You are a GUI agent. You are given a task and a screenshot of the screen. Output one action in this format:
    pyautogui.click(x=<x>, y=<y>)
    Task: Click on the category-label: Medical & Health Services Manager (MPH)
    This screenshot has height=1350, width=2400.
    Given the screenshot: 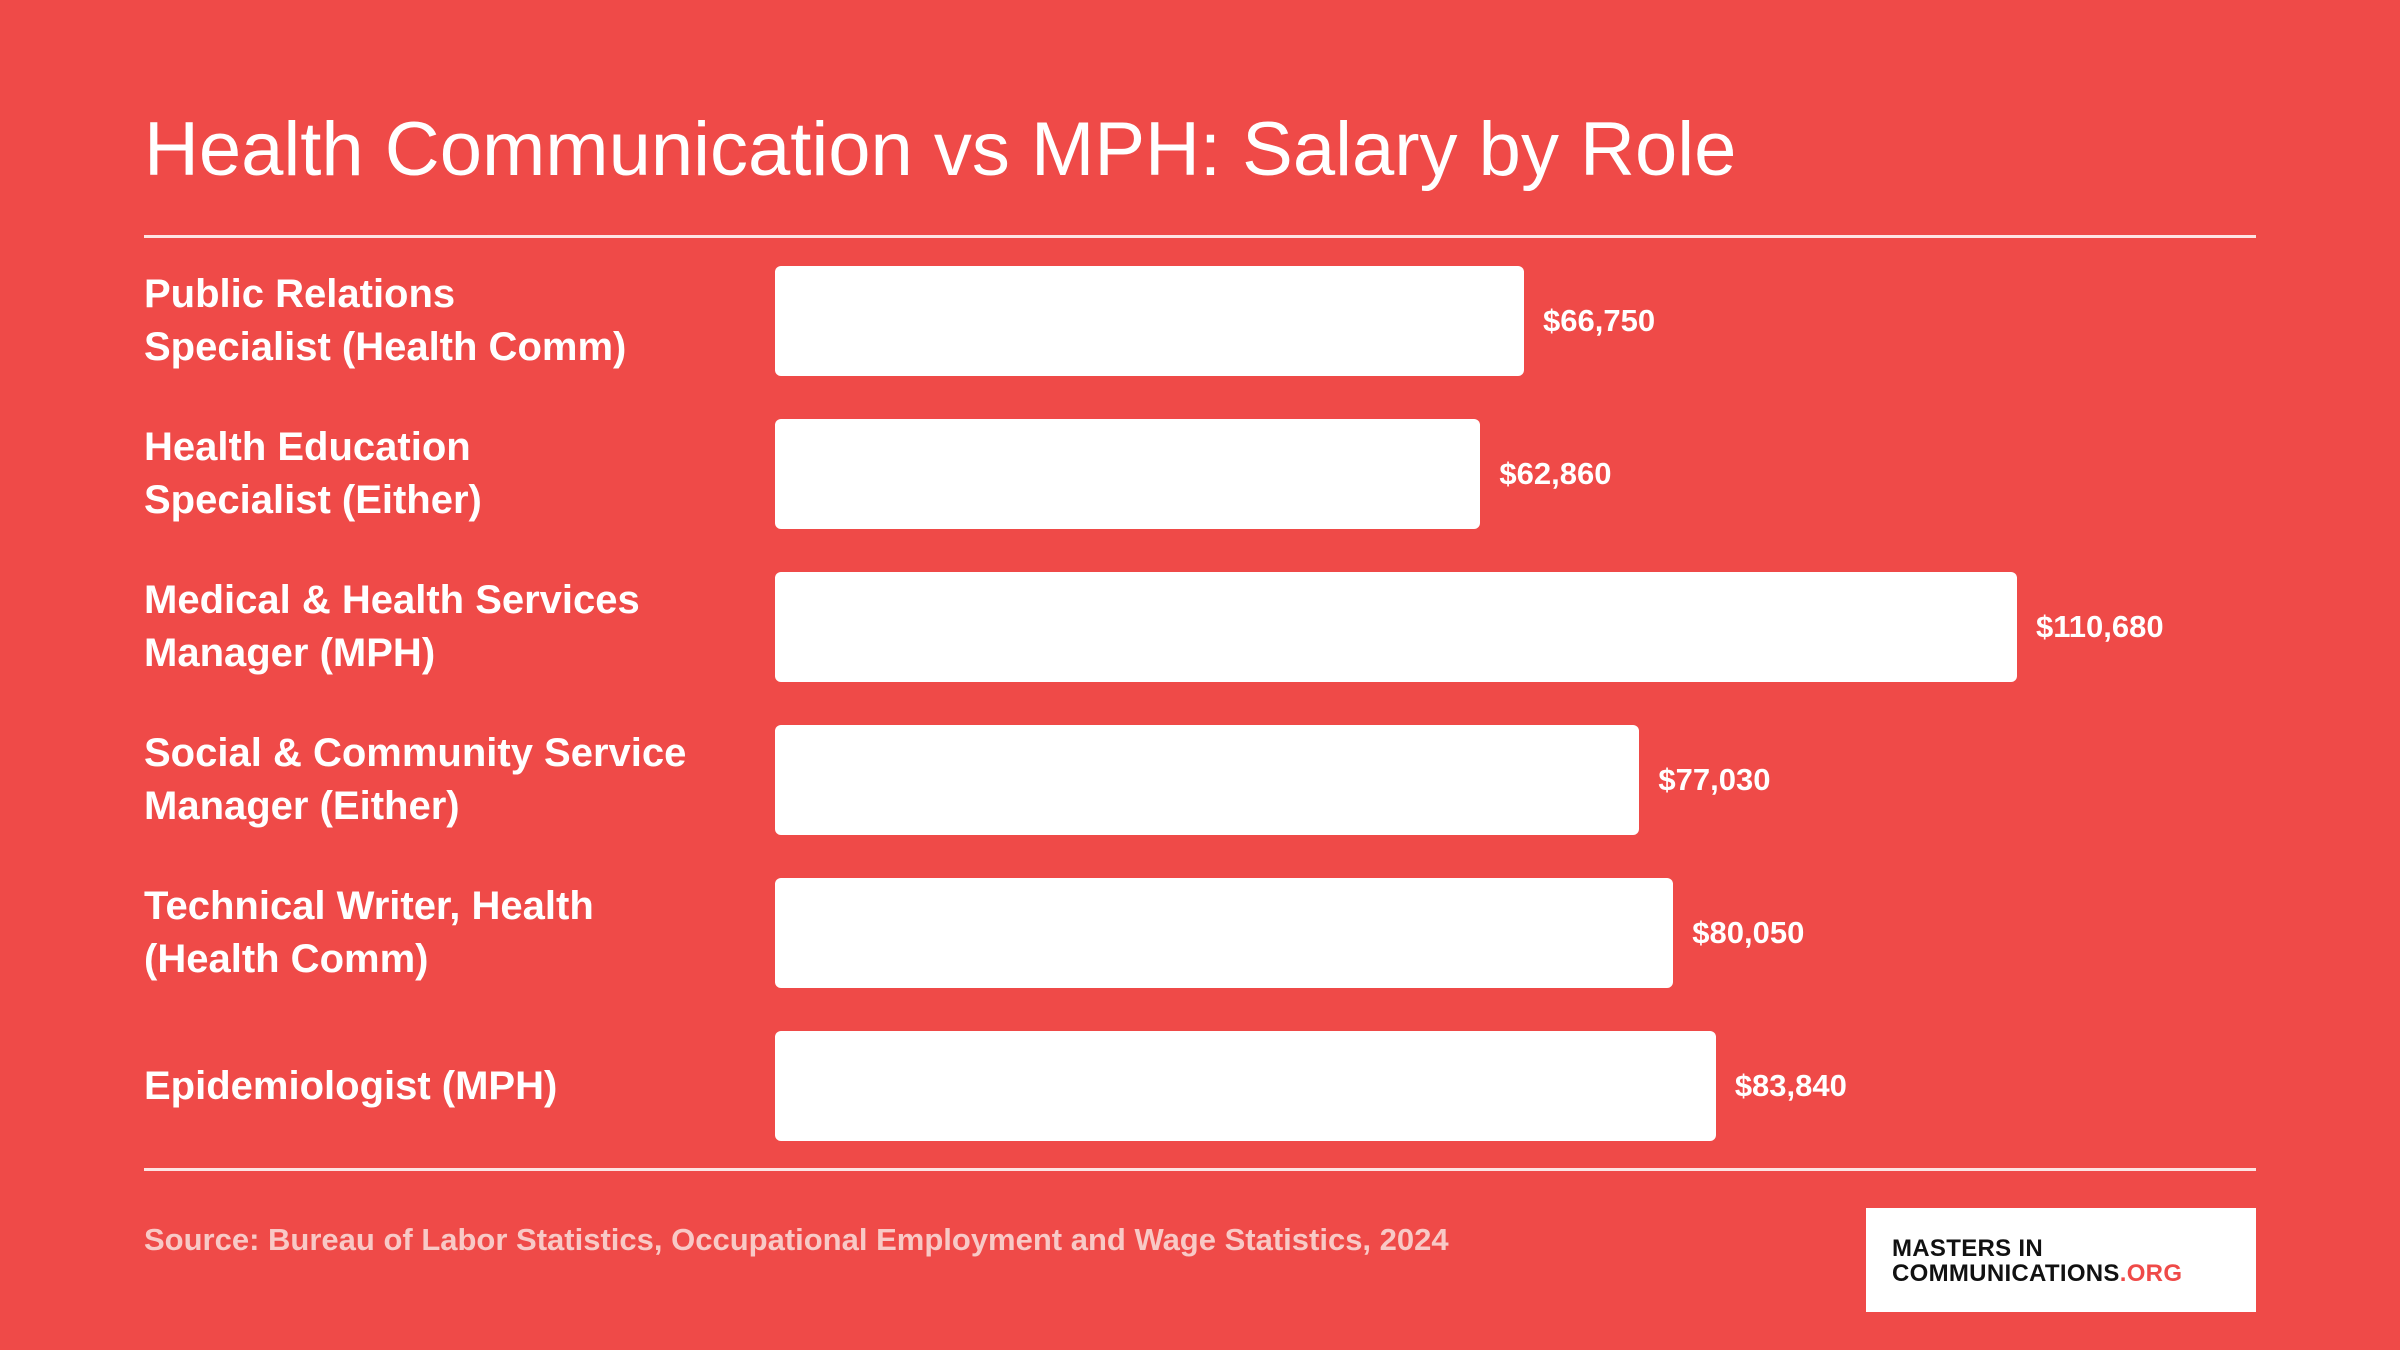 What is the action you would take?
    pyautogui.click(x=392, y=626)
    